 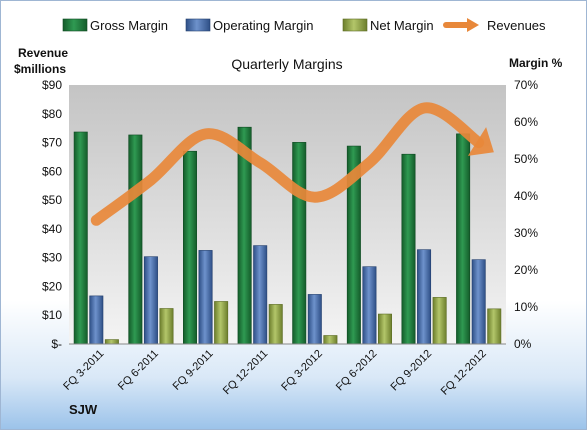 What do you see at coordinates (526, 214) in the screenshot?
I see `right-axis-ticks: 0% 10% 20% 30% 40% 50% 60% 70%` at bounding box center [526, 214].